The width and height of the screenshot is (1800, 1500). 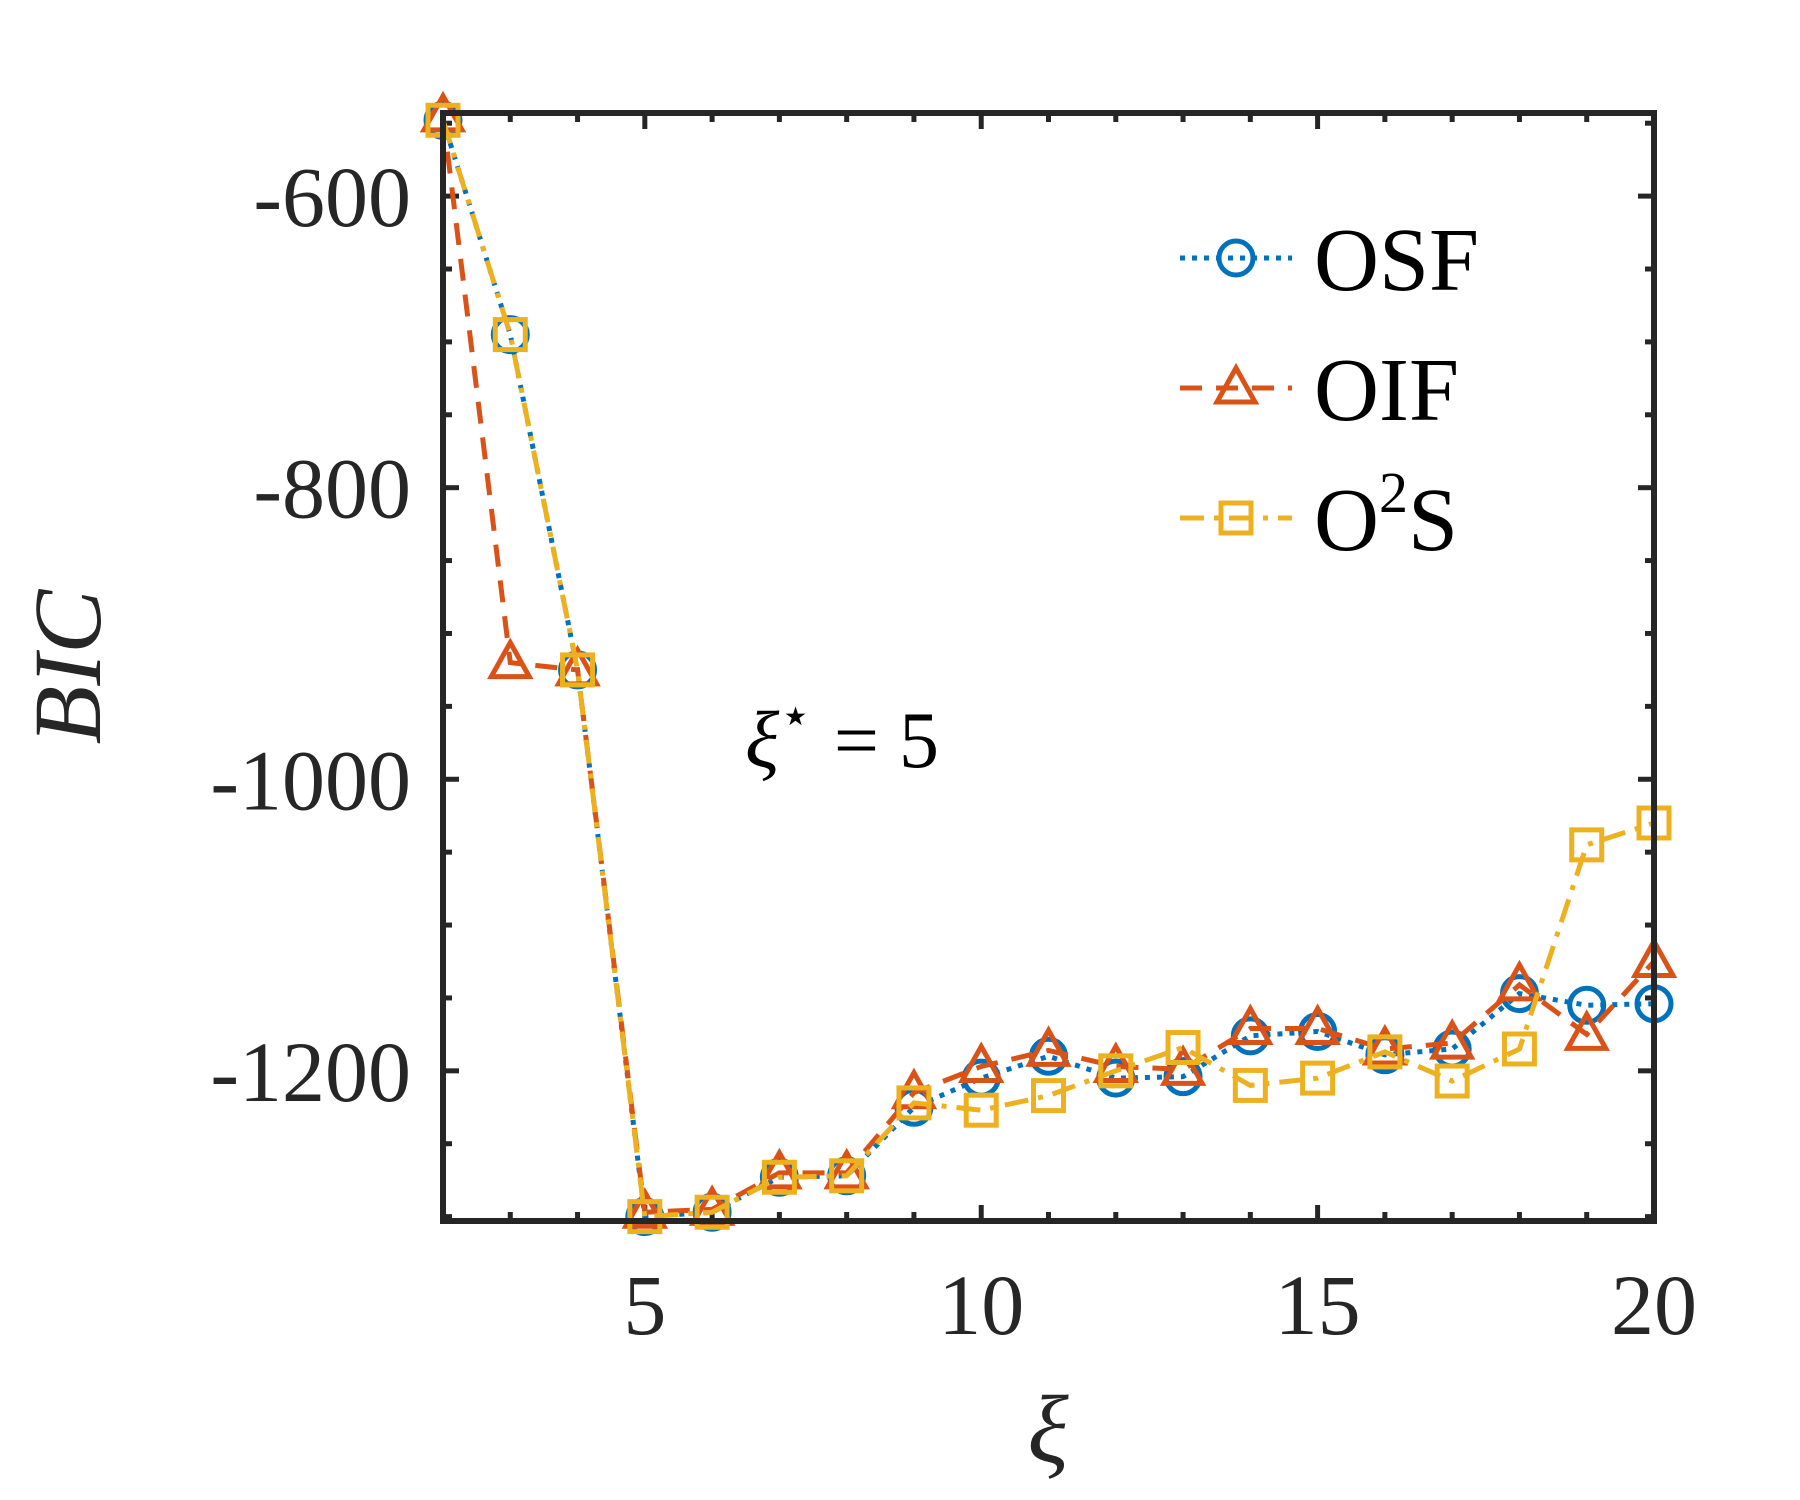 What do you see at coordinates (310, 1072) in the screenshot?
I see `y-tick-label: -1200` at bounding box center [310, 1072].